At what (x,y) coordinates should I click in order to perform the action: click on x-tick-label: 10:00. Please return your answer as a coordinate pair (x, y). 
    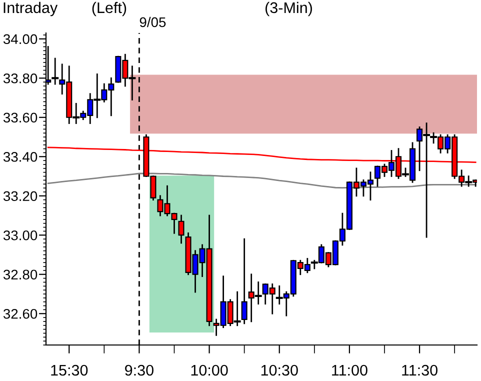
    Looking at the image, I should click on (209, 370).